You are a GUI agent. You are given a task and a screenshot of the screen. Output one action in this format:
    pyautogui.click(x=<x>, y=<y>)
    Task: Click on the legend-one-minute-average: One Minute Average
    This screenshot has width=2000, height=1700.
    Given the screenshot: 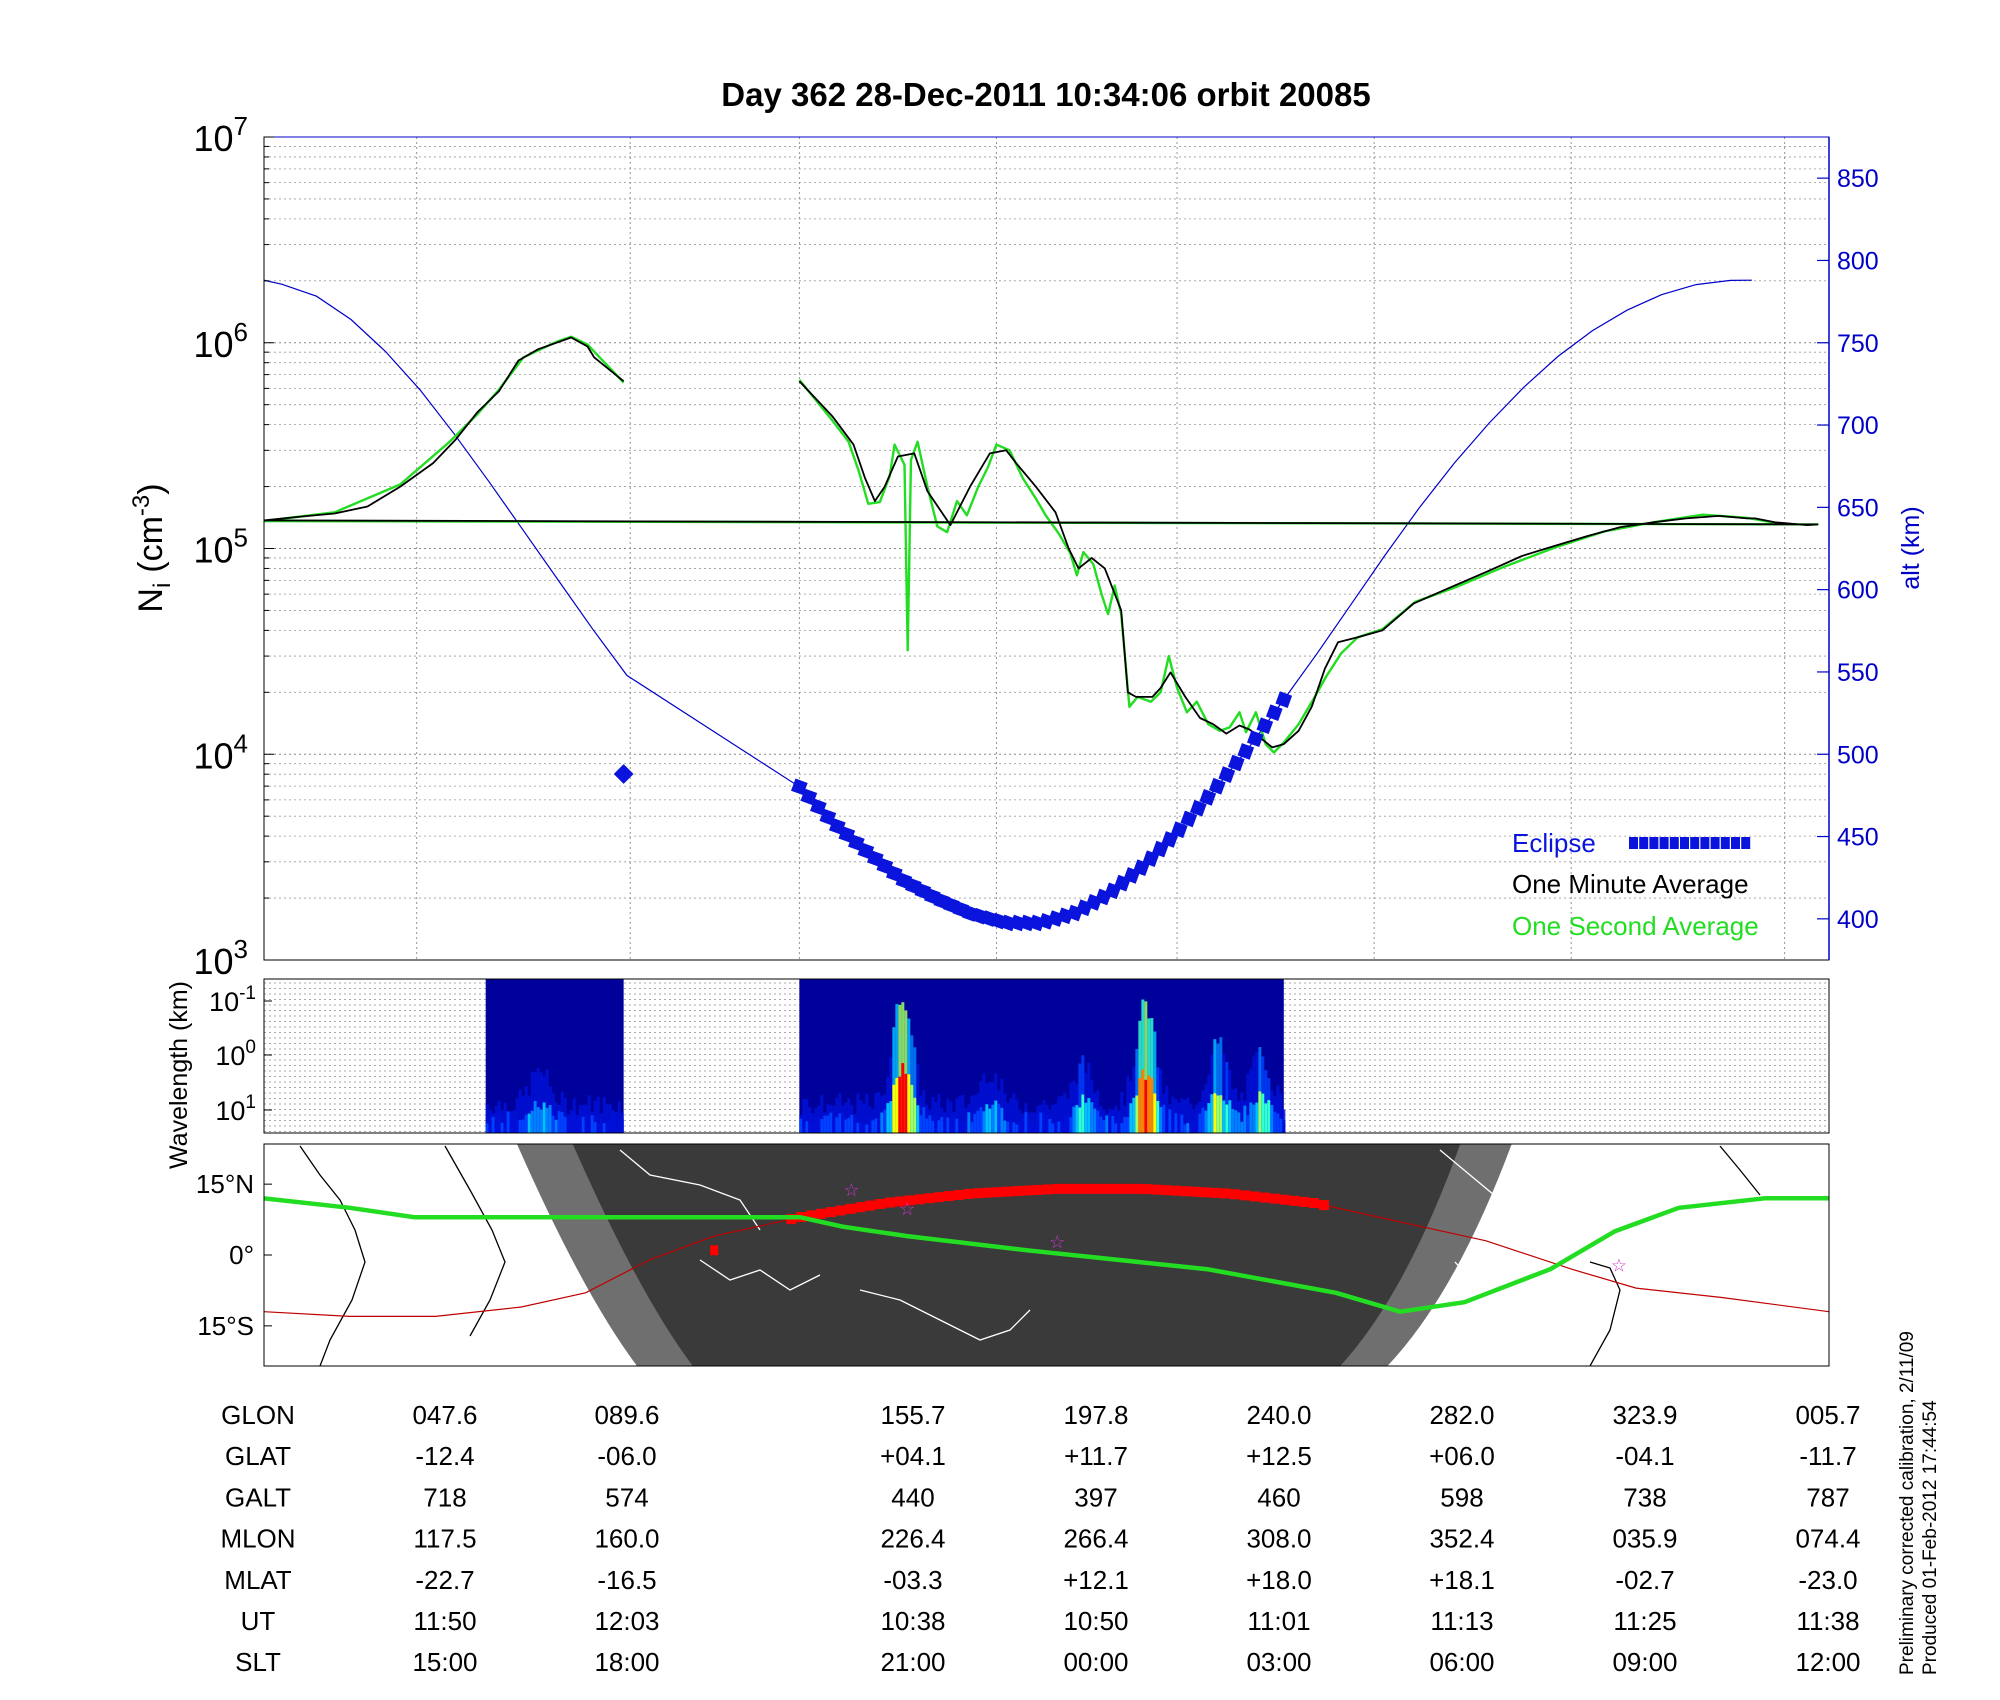 What is the action you would take?
    pyautogui.click(x=1630, y=884)
    